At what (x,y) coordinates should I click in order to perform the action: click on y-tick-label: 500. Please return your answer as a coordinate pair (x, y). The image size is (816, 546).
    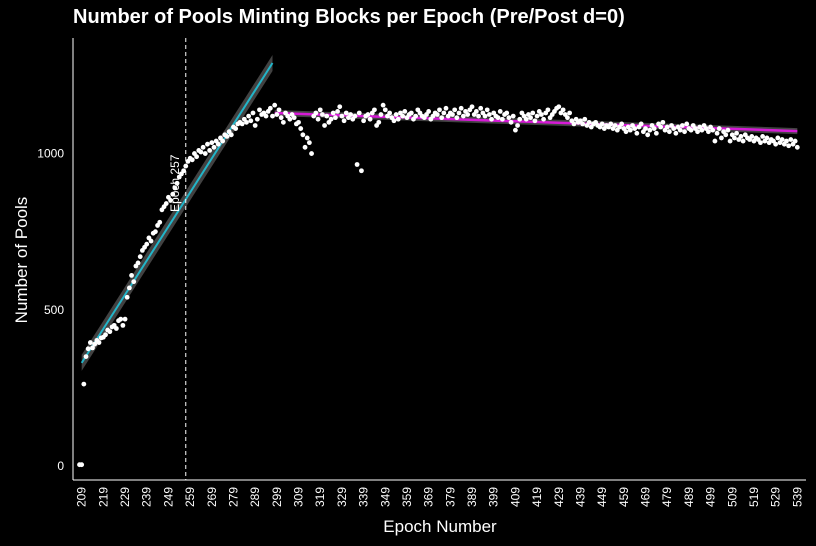
    Looking at the image, I should click on (54, 310).